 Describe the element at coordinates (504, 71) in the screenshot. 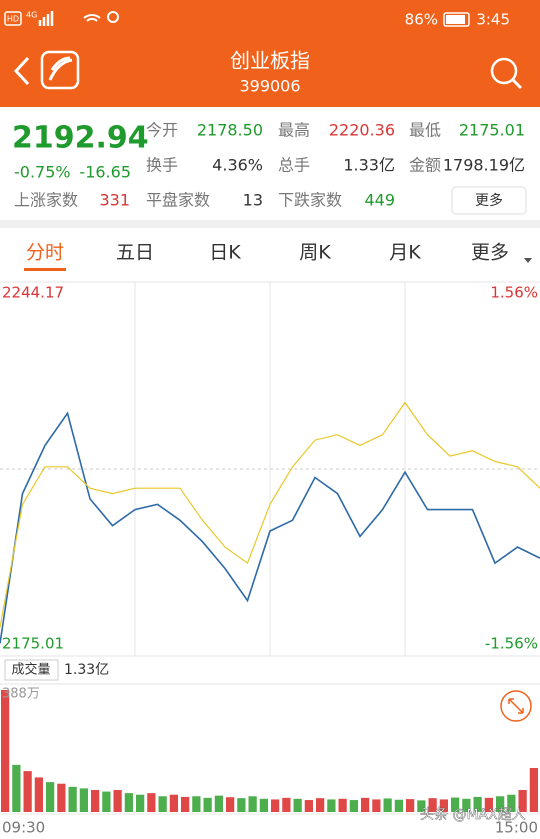

I see `search-button` at that location.